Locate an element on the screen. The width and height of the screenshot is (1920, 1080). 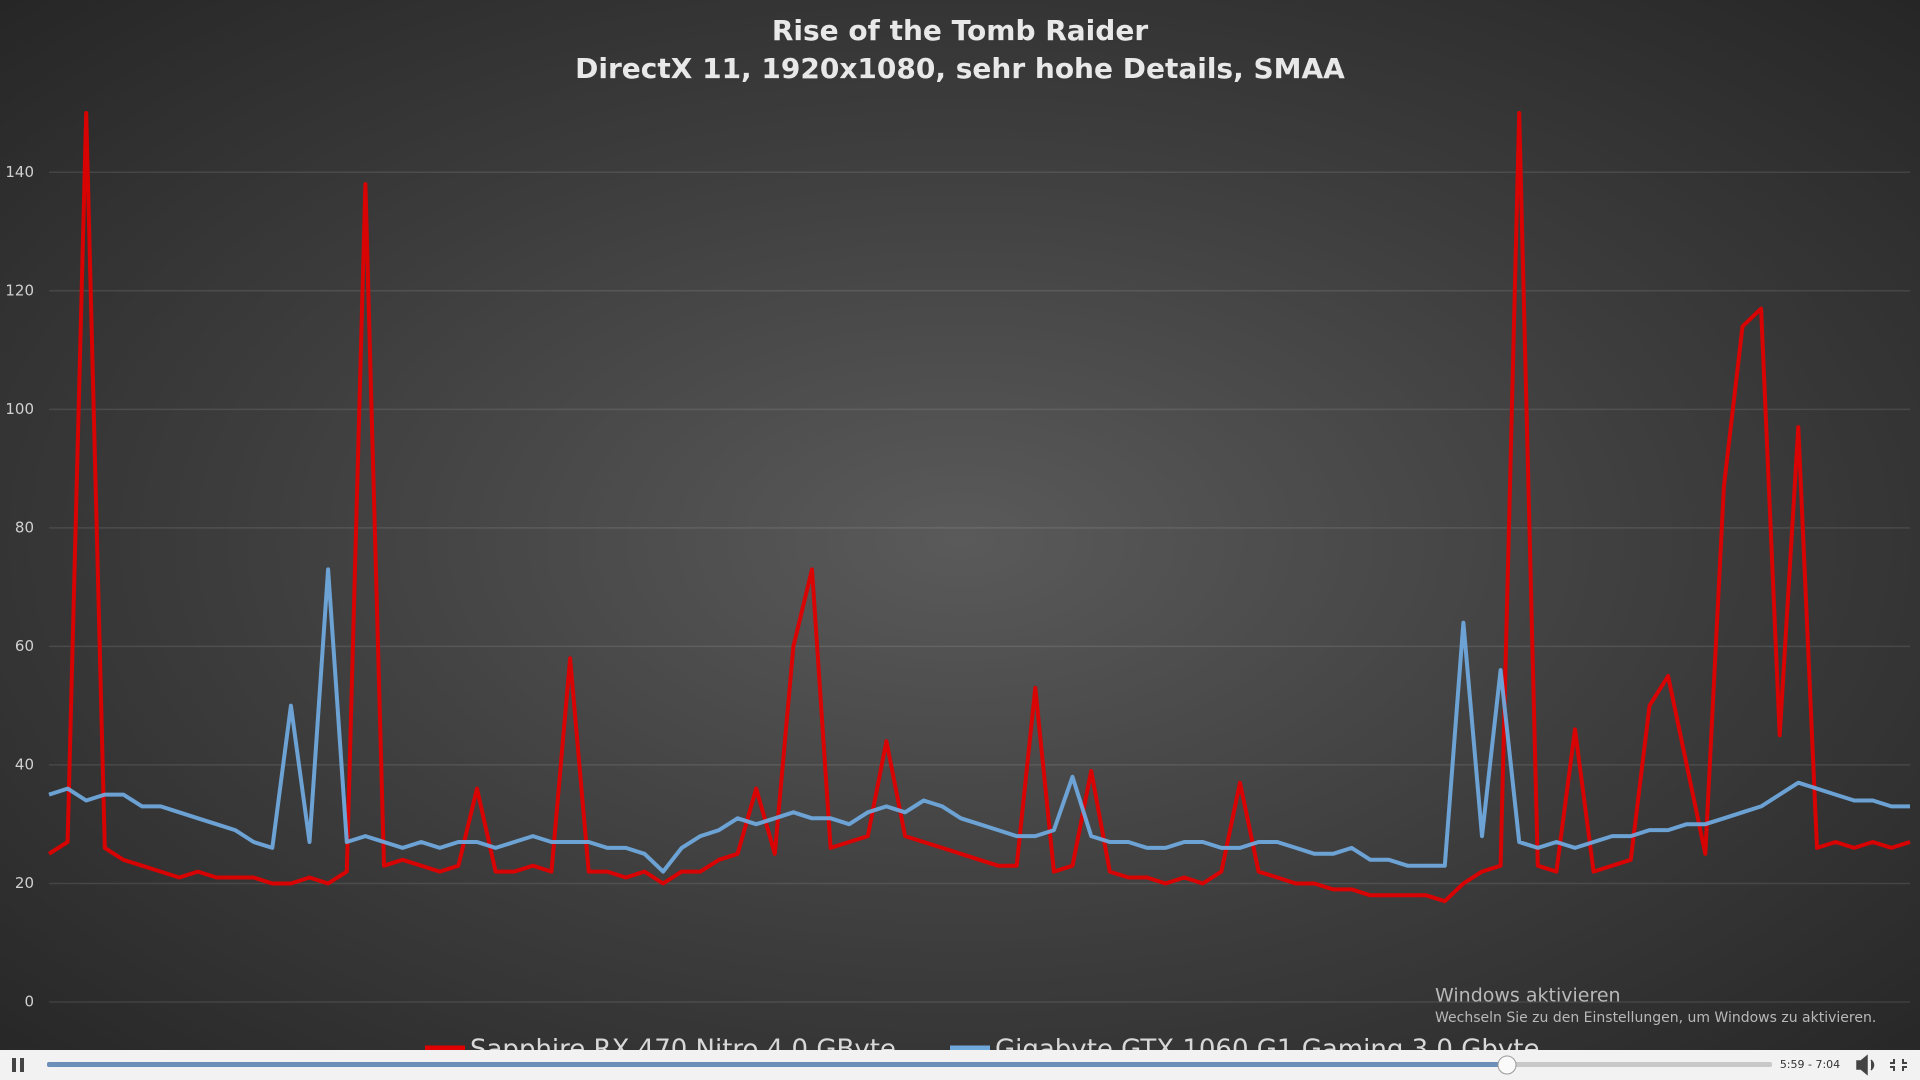
volume-button is located at coordinates (1865, 1065).